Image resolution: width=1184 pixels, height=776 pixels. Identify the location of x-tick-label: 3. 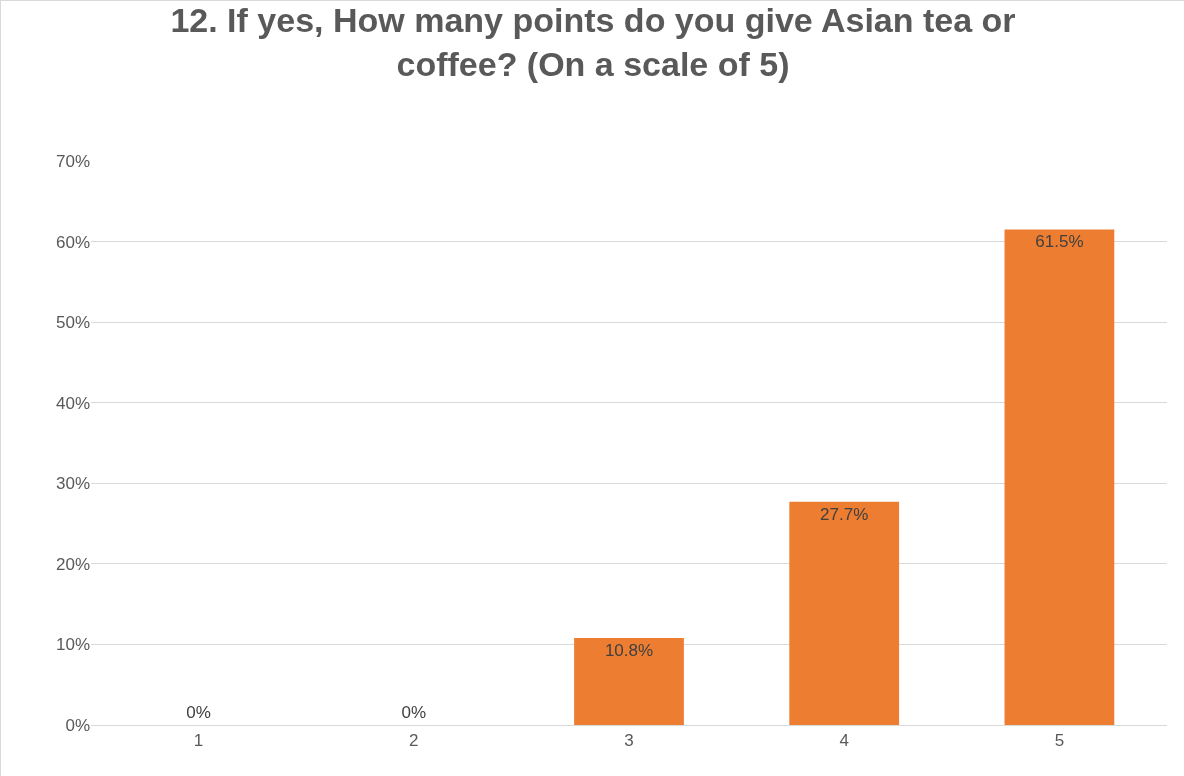
(629, 741).